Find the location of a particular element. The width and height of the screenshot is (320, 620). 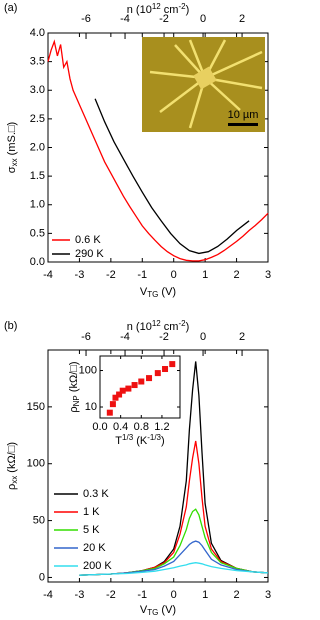

x-tick-label: 0.8 is located at coordinates (141, 427).